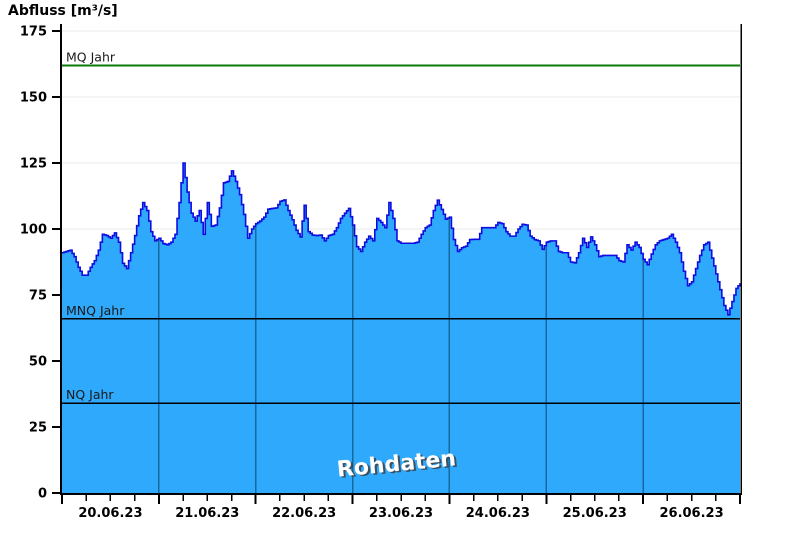 The height and width of the screenshot is (550, 800). What do you see at coordinates (90, 394) in the screenshot?
I see `reference-line-label: NQ Jahr` at bounding box center [90, 394].